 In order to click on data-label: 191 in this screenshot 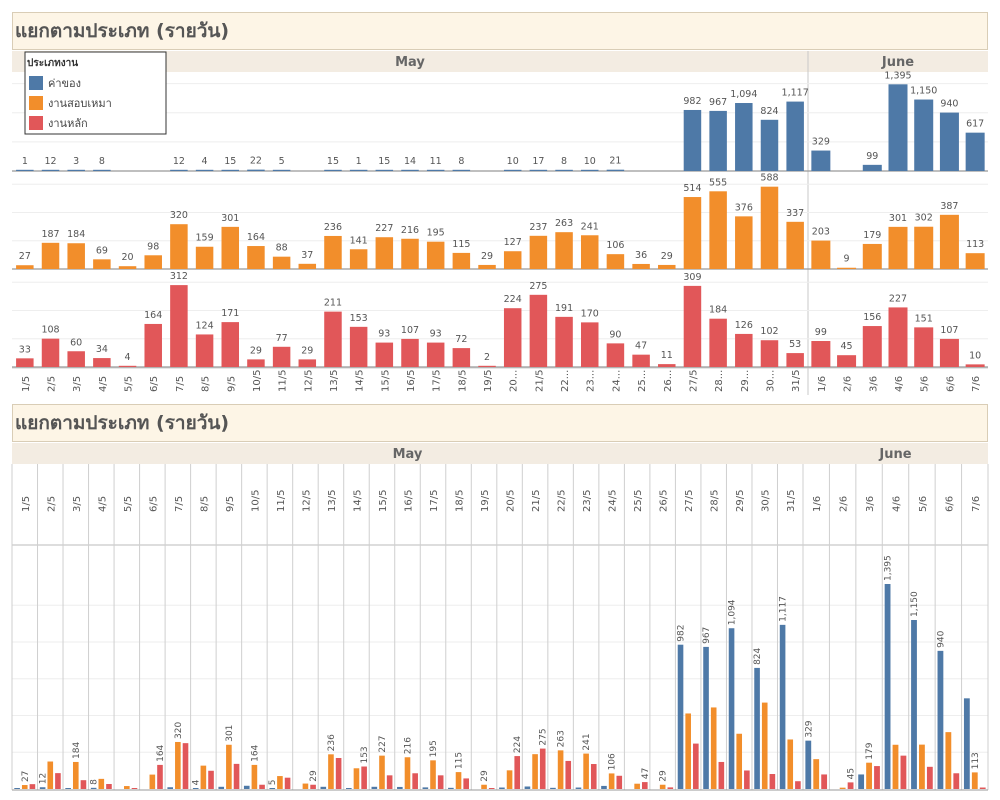, I will do `click(564, 308)`.